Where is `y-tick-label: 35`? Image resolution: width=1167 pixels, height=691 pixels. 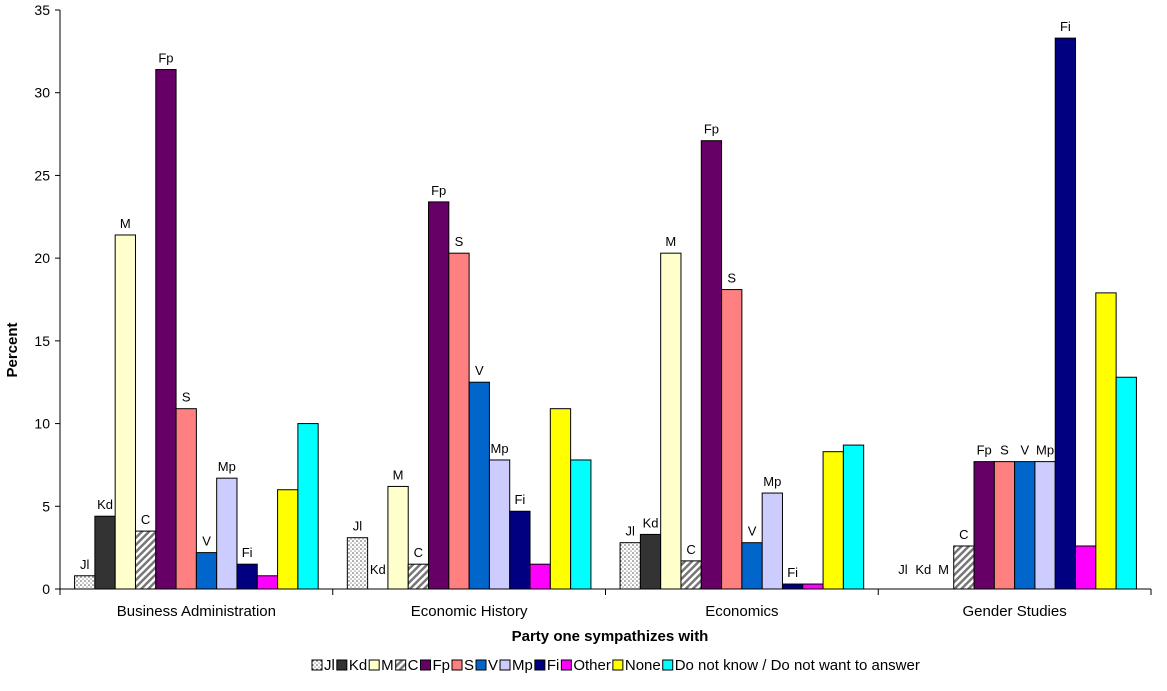
y-tick-label: 35 is located at coordinates (42, 10).